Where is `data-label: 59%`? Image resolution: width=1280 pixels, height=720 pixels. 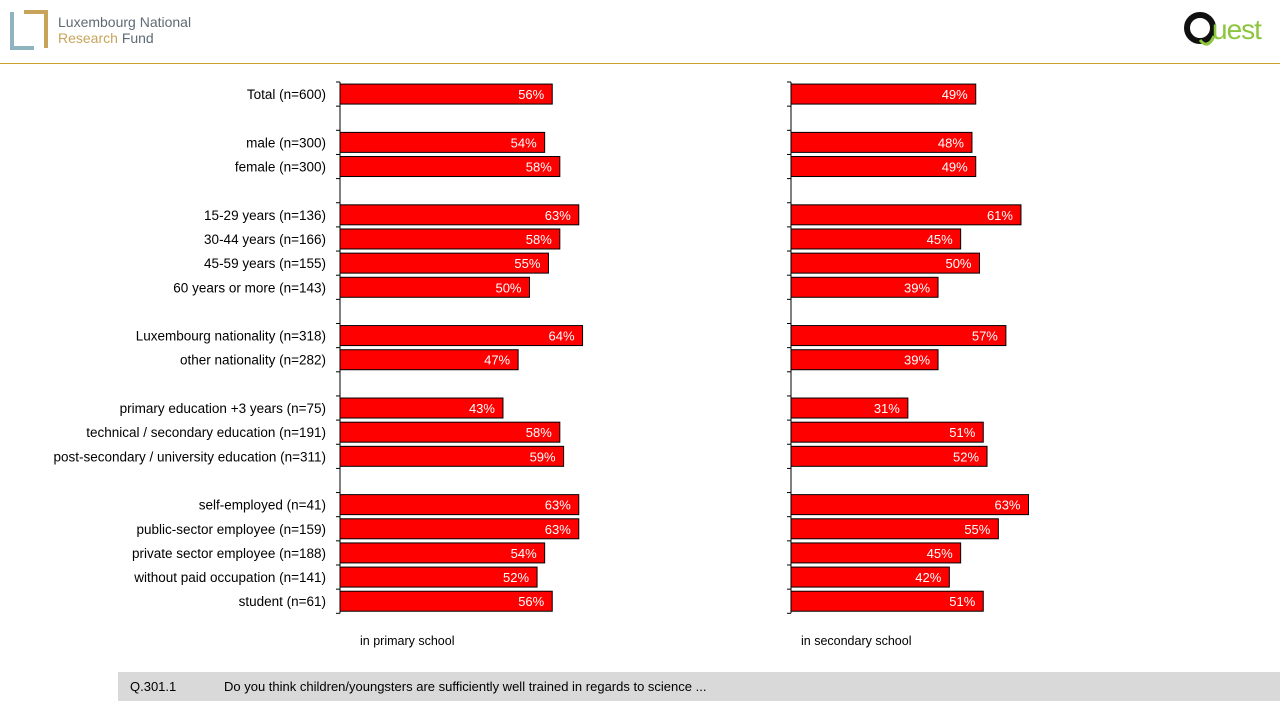 data-label: 59% is located at coordinates (543, 456).